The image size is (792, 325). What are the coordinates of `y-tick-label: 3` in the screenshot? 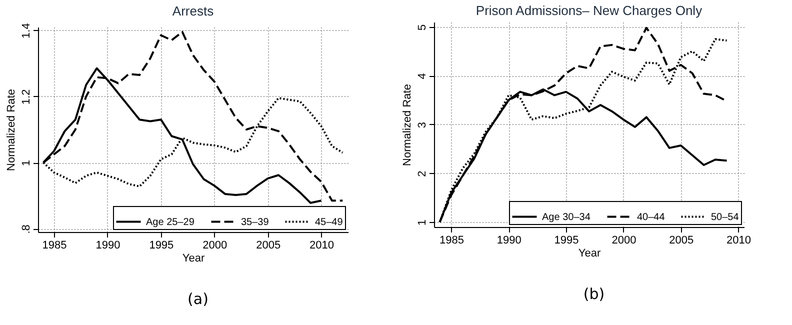 It's located at (422, 125).